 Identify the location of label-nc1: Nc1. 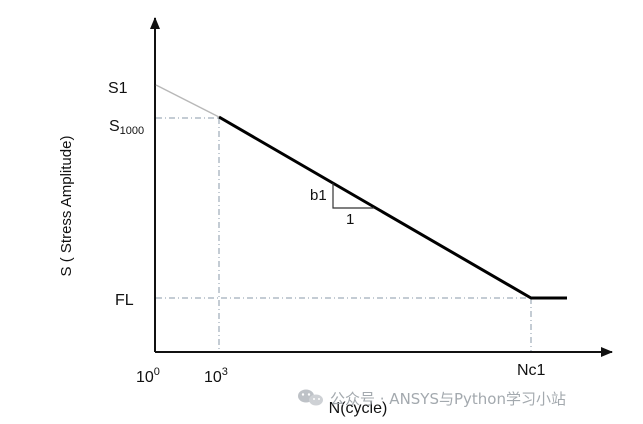
(531, 370).